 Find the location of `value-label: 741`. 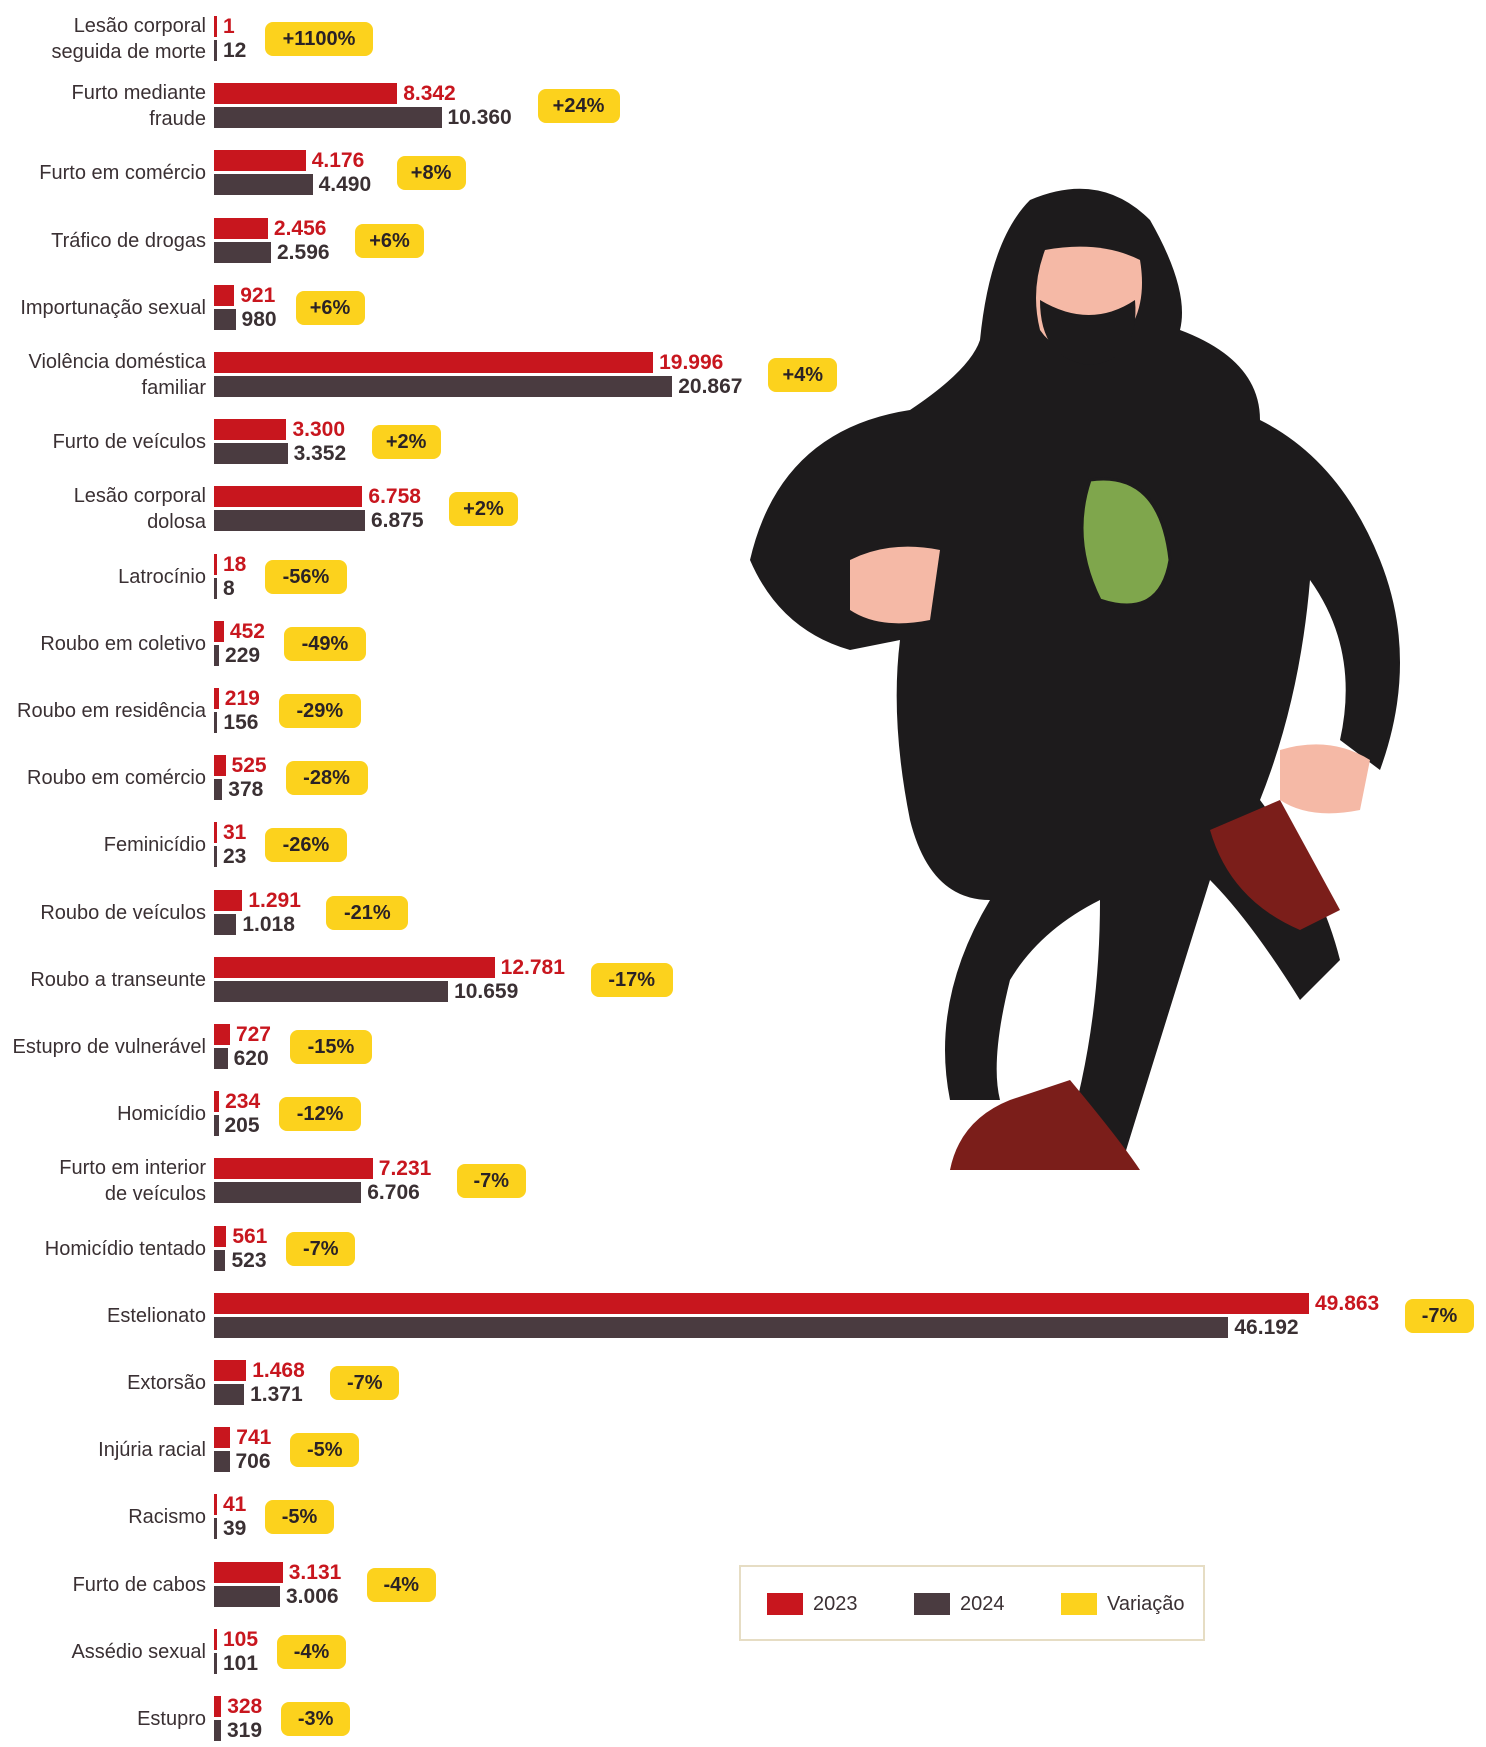

value-label: 741 is located at coordinates (254, 1438).